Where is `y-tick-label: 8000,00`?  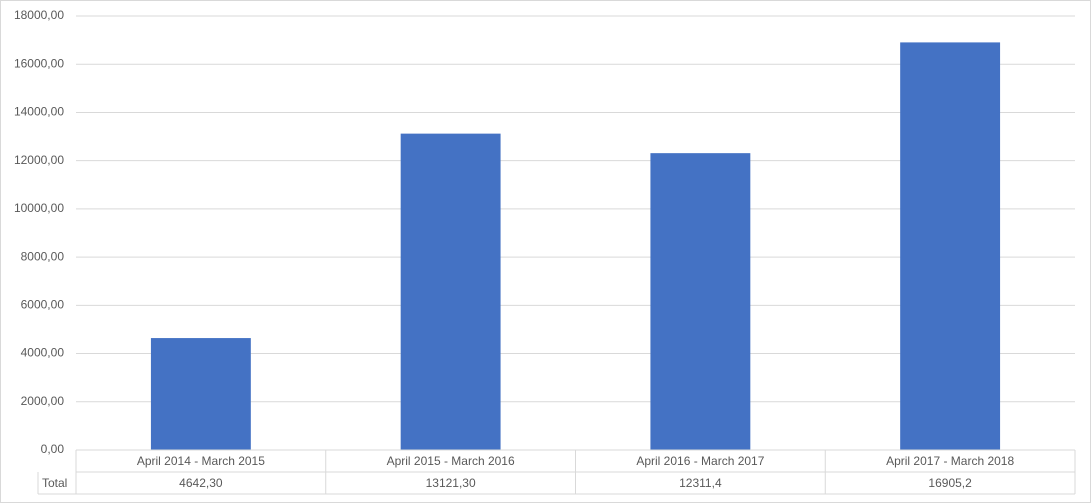 y-tick-label: 8000,00 is located at coordinates (43, 256).